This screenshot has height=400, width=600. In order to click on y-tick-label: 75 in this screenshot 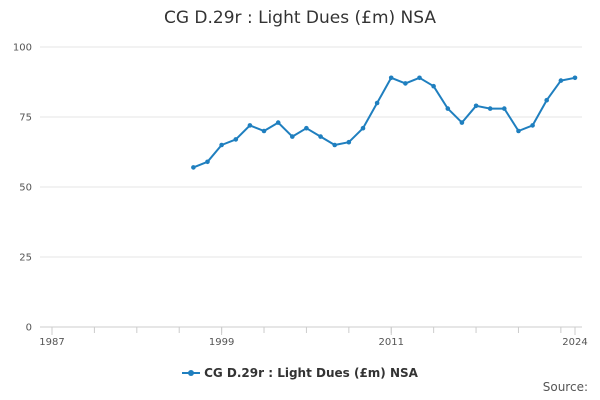, I will do `click(25, 118)`.